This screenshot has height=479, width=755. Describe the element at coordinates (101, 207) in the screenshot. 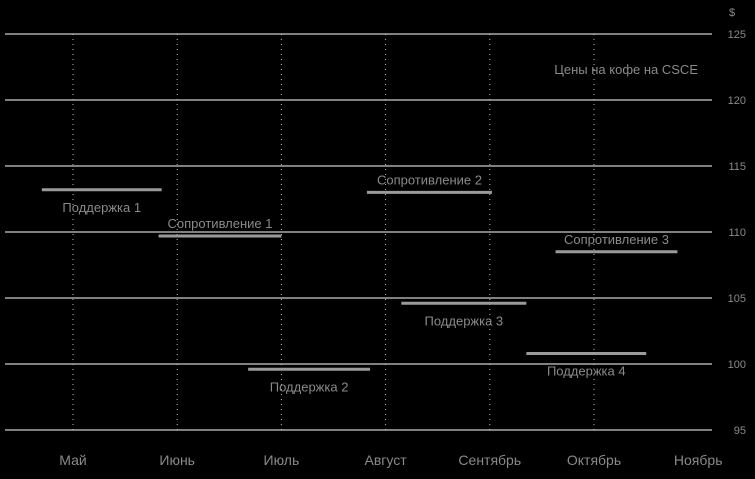

I see `level-label: Поддержка 1` at that location.